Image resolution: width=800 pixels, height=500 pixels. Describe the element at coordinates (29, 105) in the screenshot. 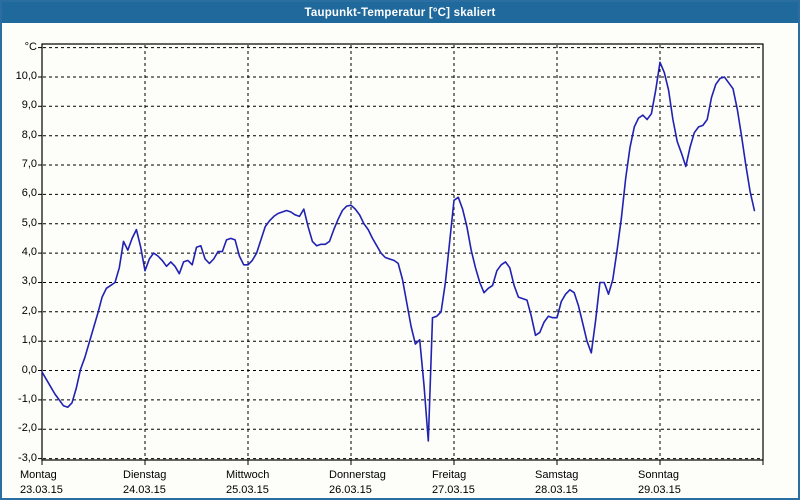

I see `y-axis-label: 9,0` at that location.